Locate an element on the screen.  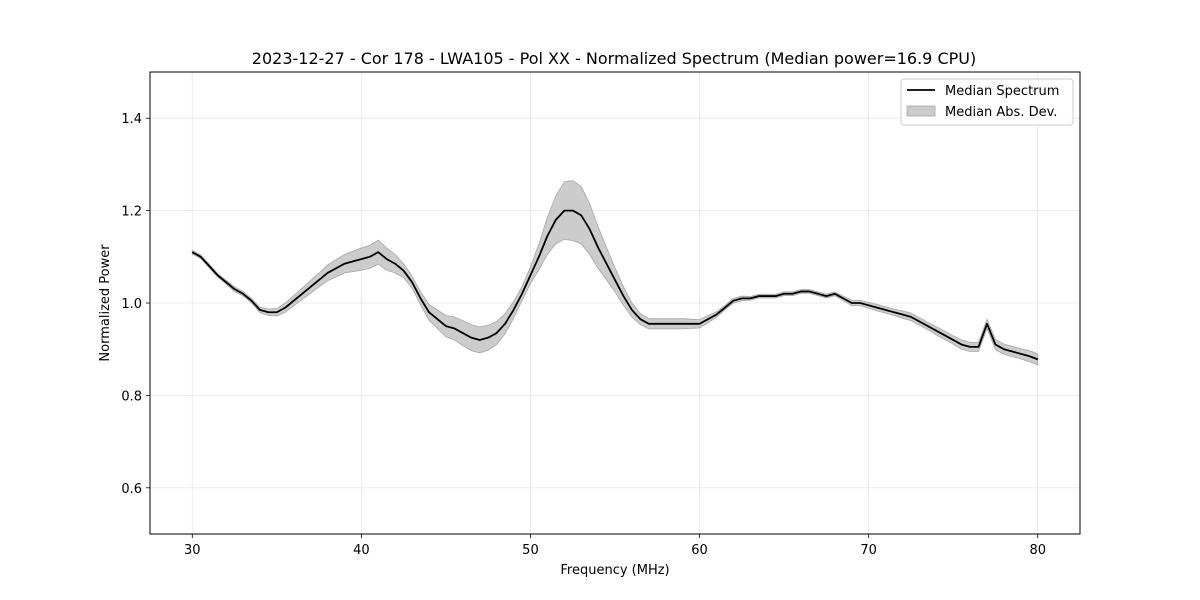
x-tick-label: 50 is located at coordinates (530, 550).